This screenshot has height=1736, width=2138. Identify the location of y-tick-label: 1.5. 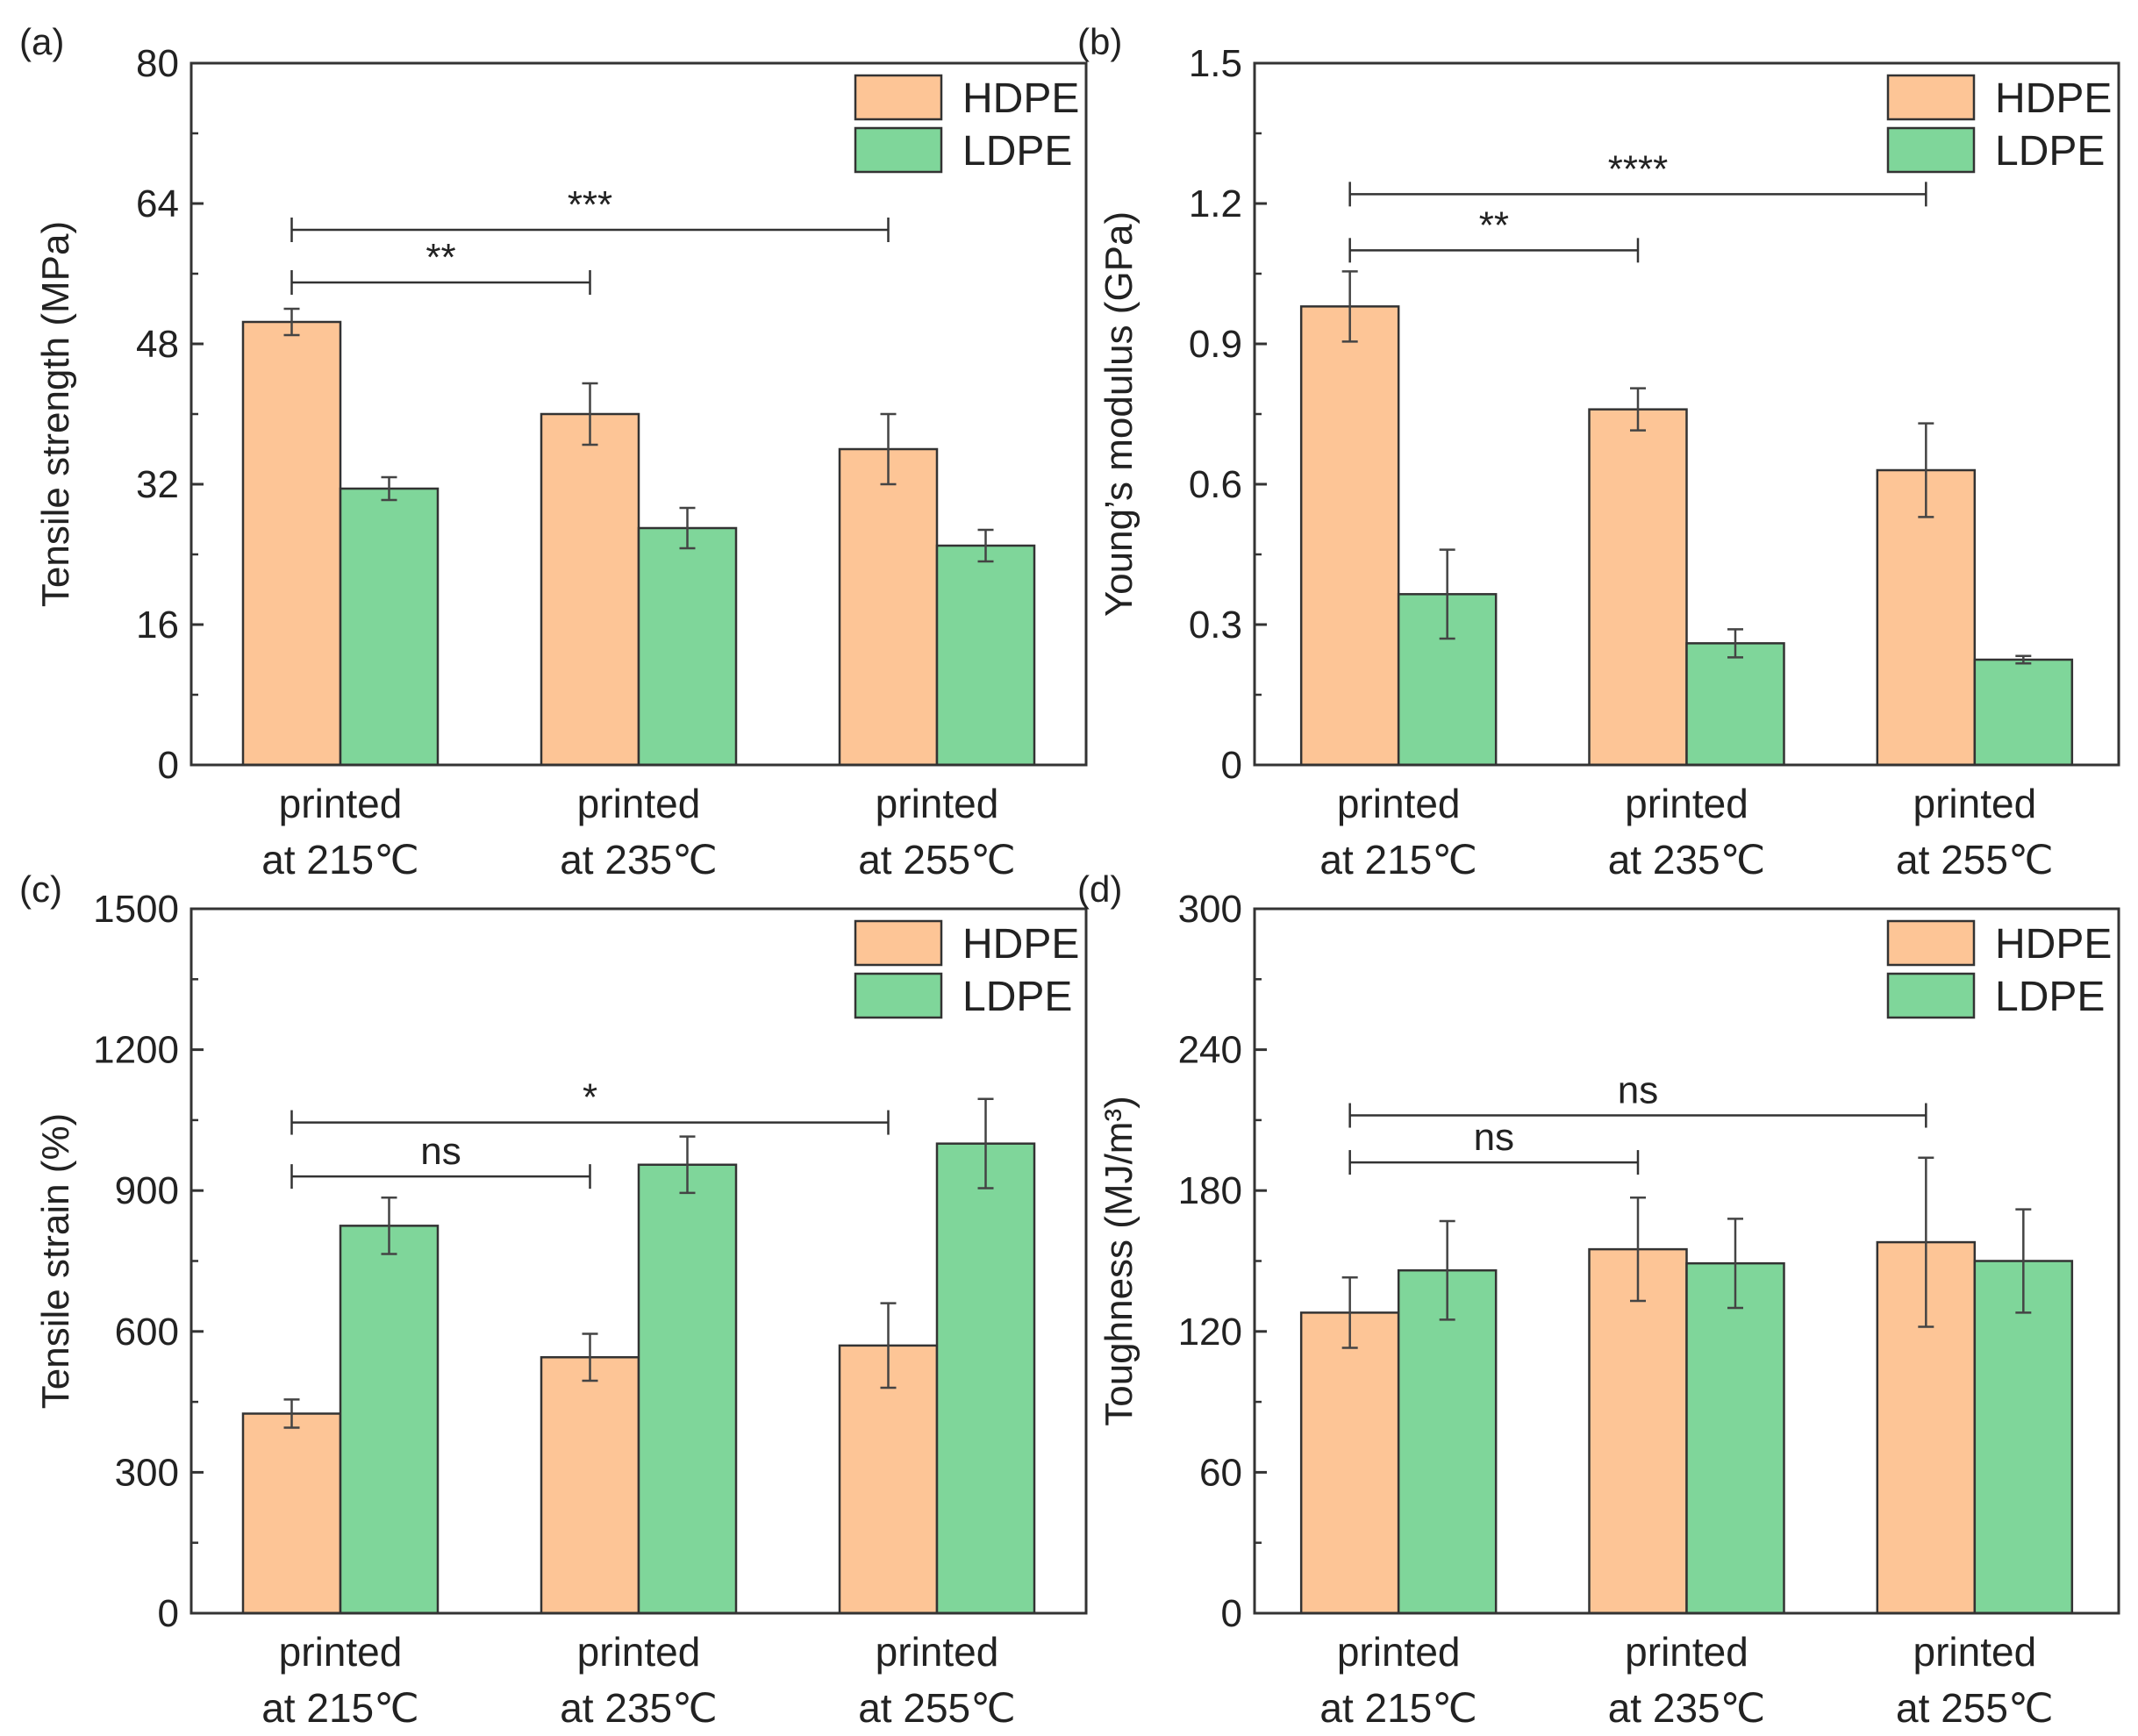
(1215, 63).